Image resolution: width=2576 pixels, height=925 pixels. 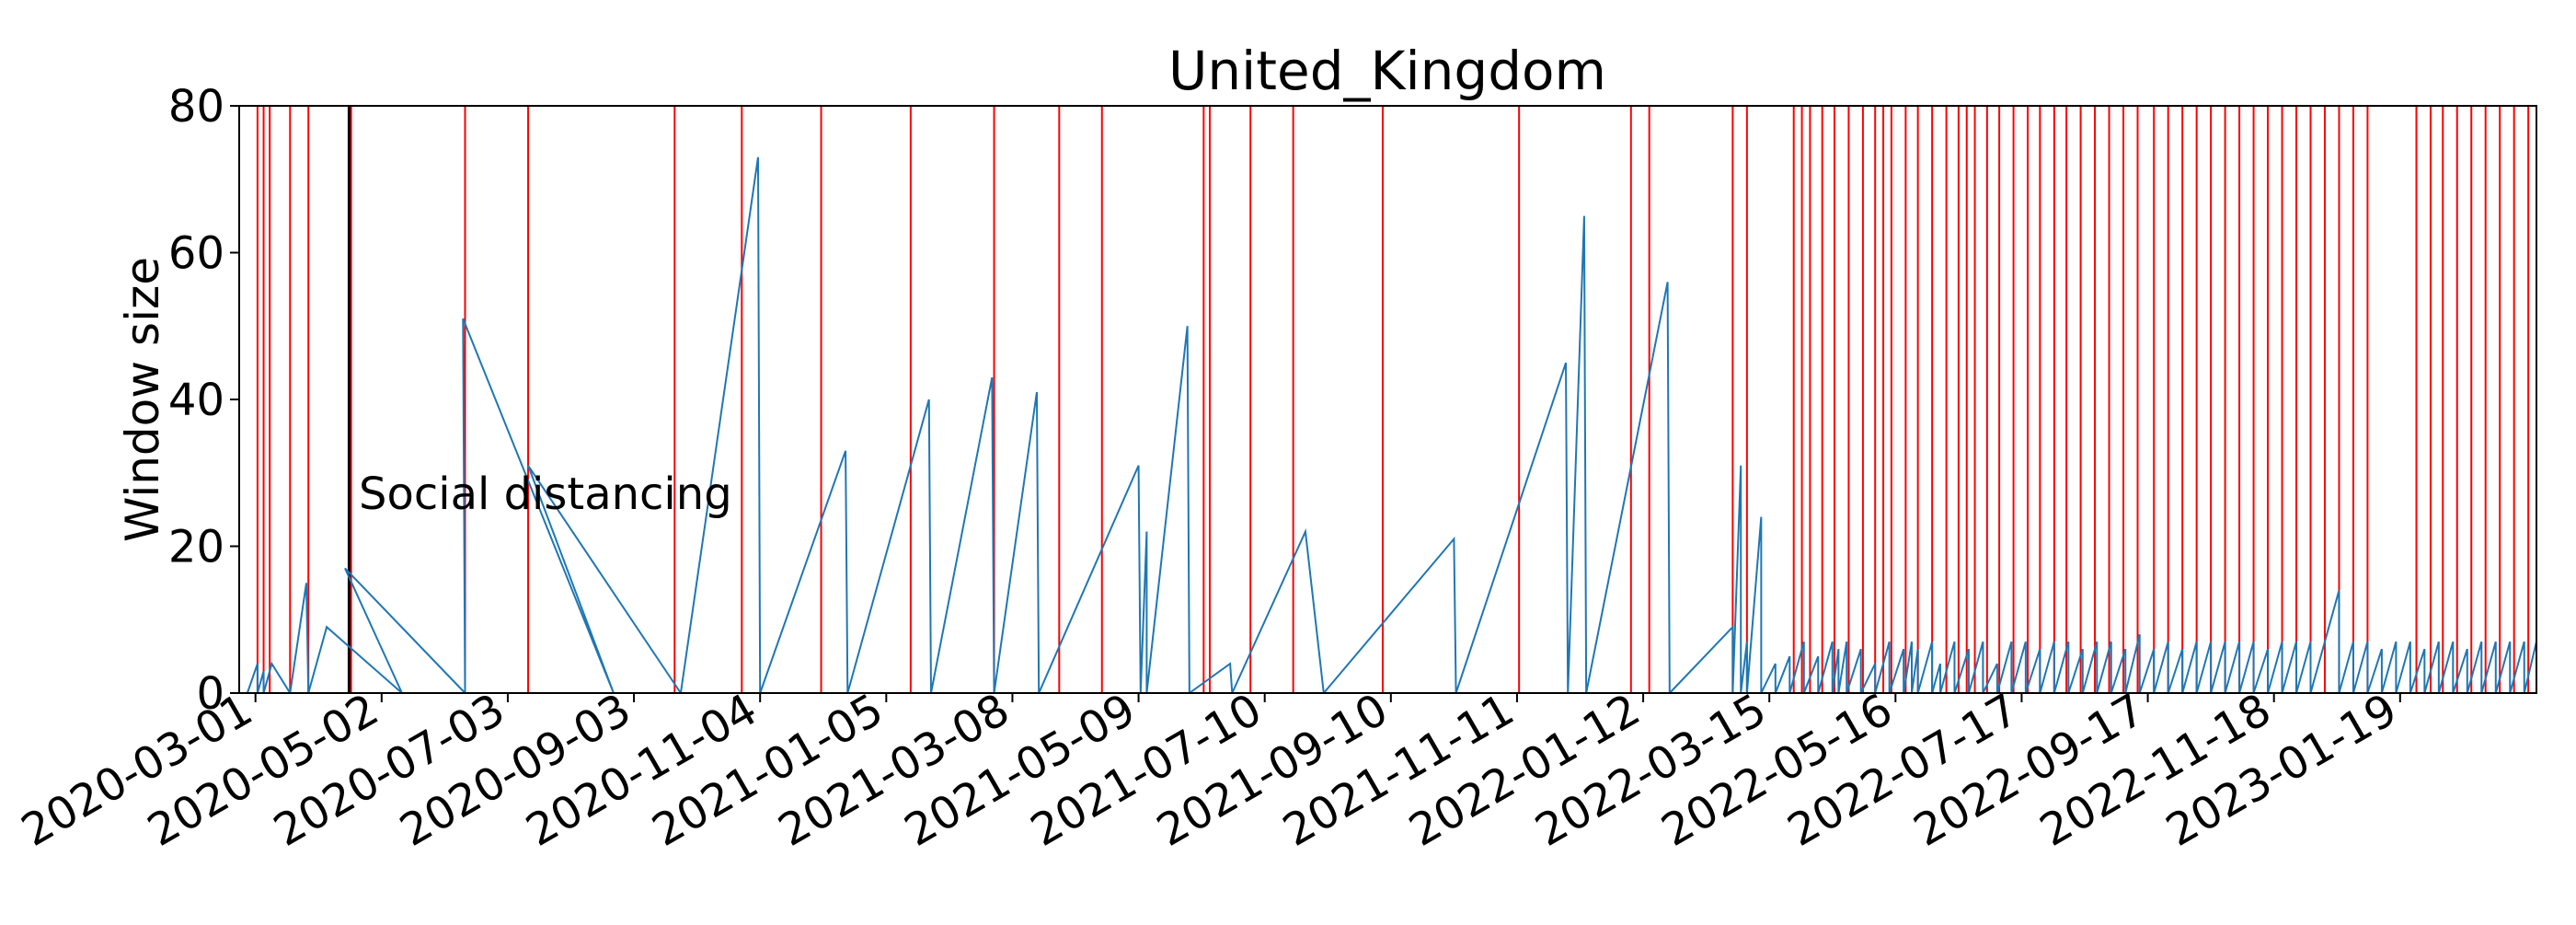 What do you see at coordinates (196, 254) in the screenshot?
I see `y-tick-label: 60` at bounding box center [196, 254].